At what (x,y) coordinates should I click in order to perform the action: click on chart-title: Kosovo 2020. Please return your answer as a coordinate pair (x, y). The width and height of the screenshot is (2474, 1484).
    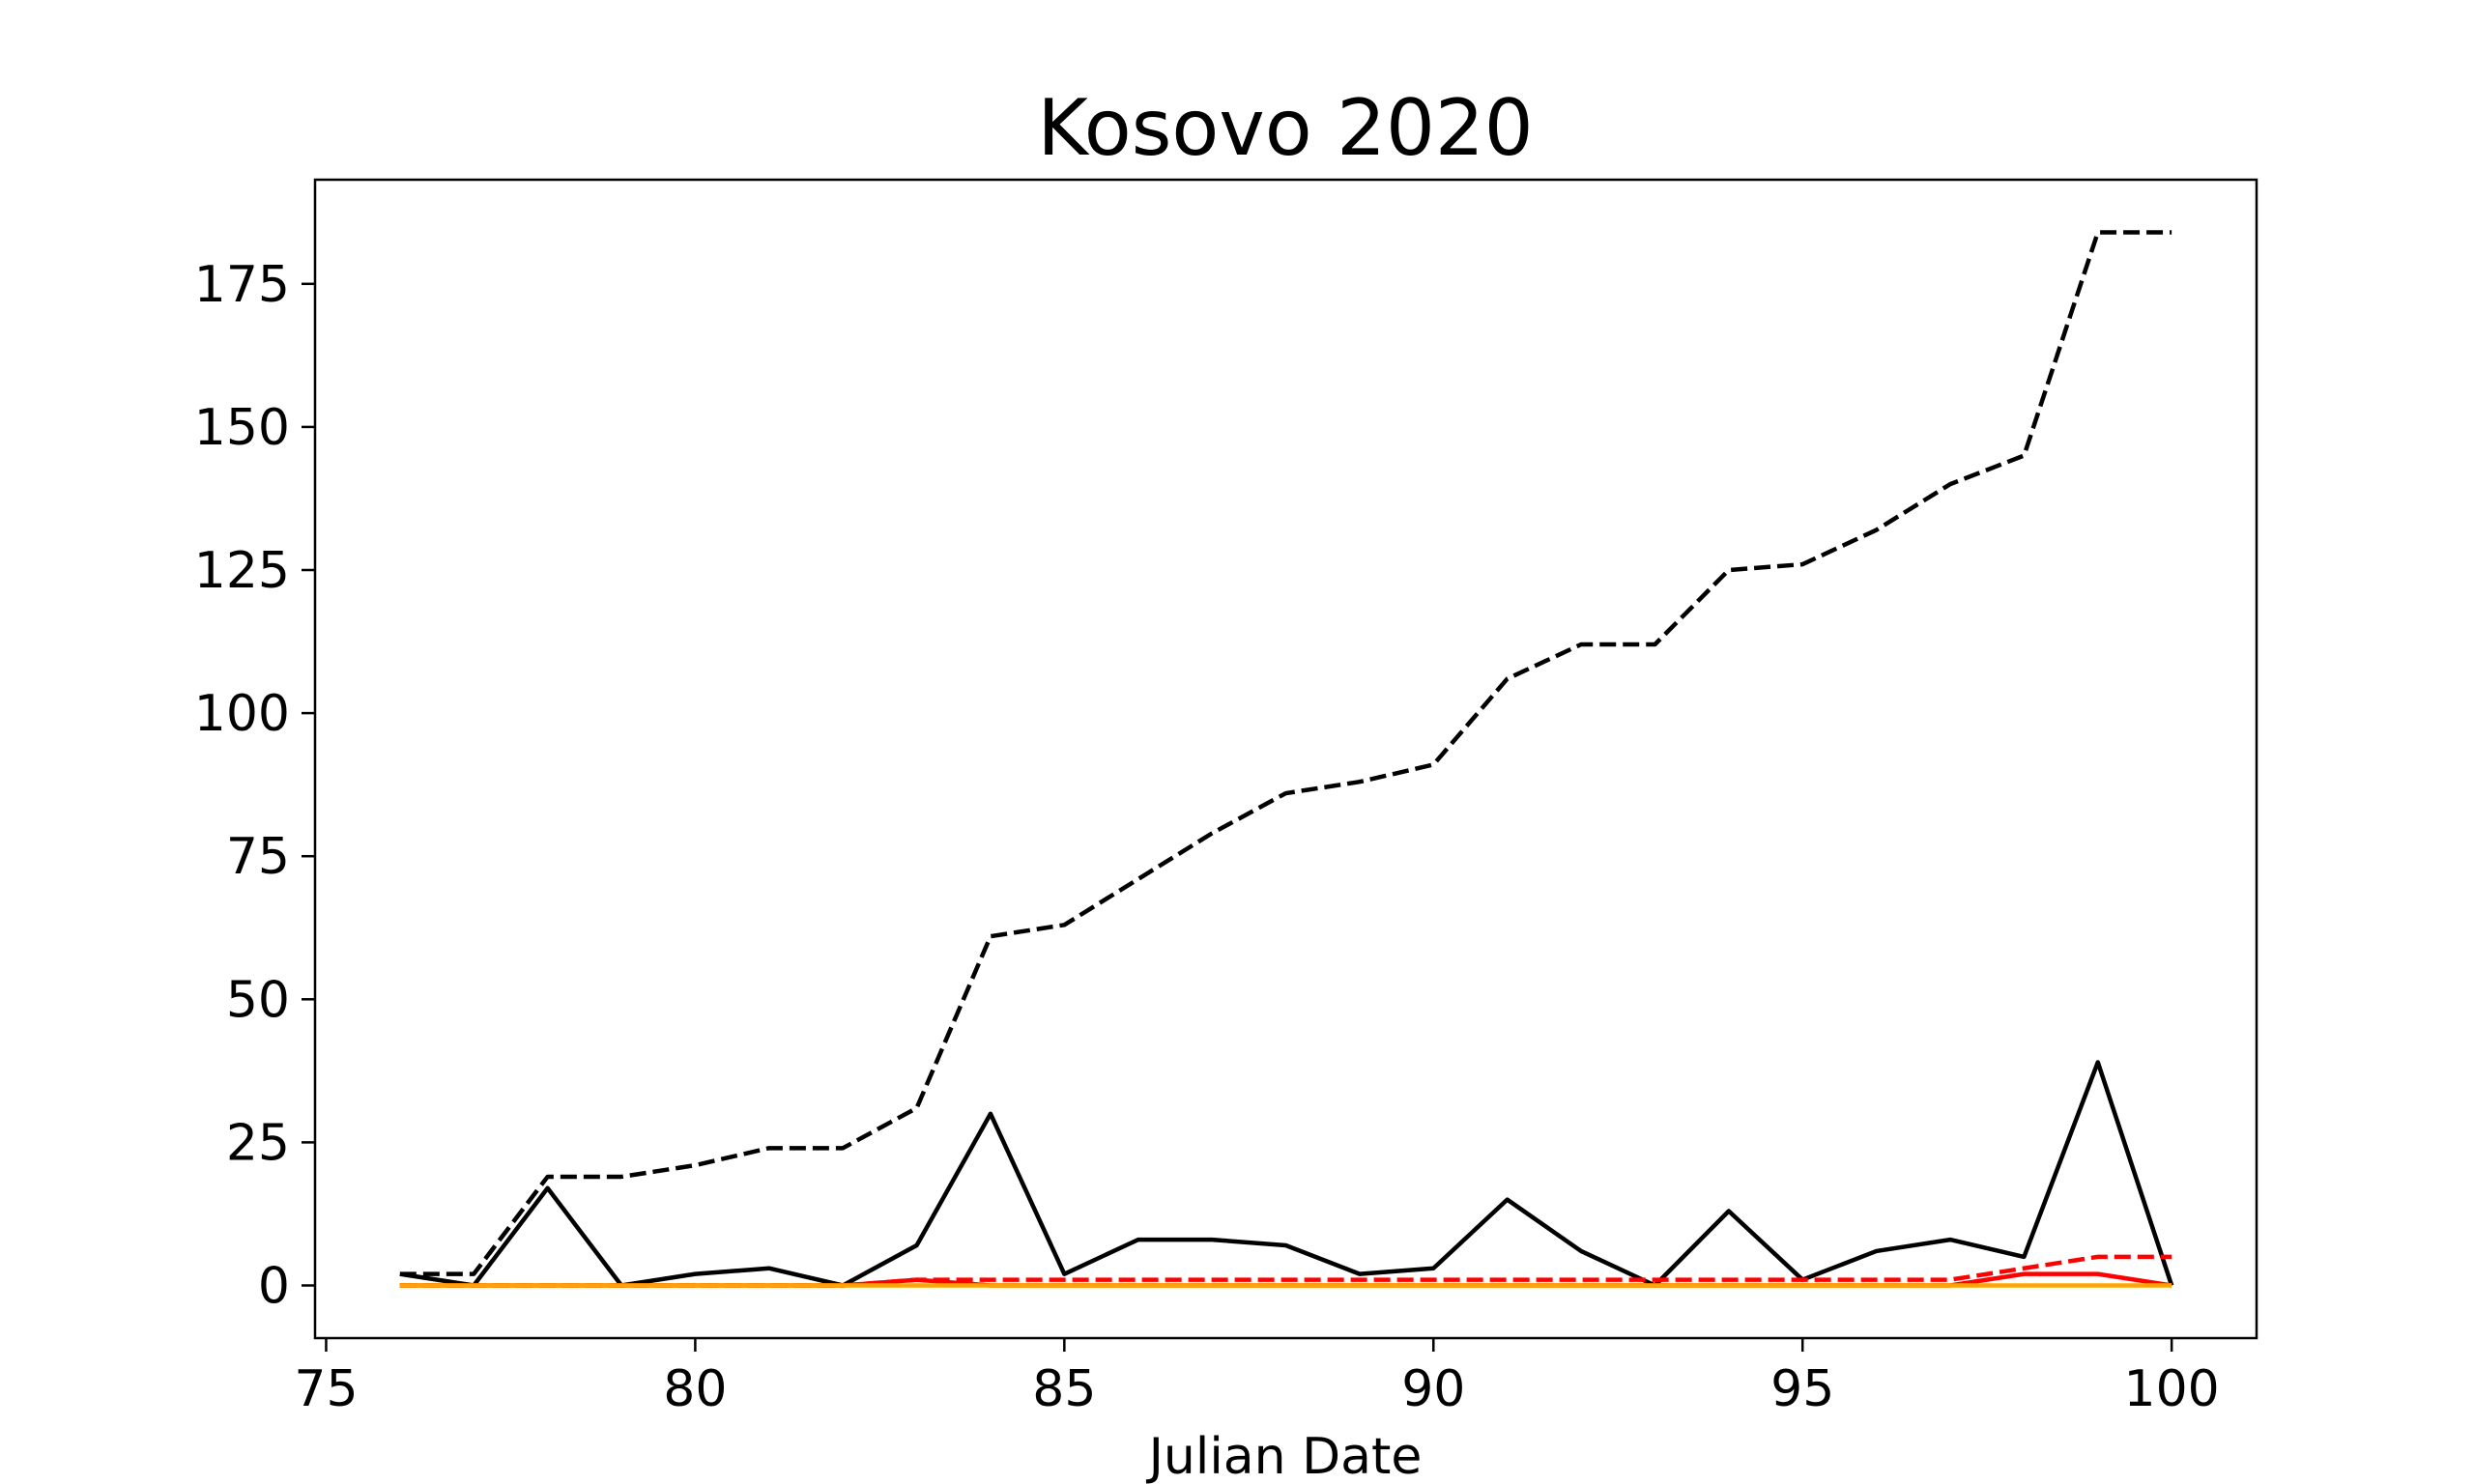
    Looking at the image, I should click on (1285, 128).